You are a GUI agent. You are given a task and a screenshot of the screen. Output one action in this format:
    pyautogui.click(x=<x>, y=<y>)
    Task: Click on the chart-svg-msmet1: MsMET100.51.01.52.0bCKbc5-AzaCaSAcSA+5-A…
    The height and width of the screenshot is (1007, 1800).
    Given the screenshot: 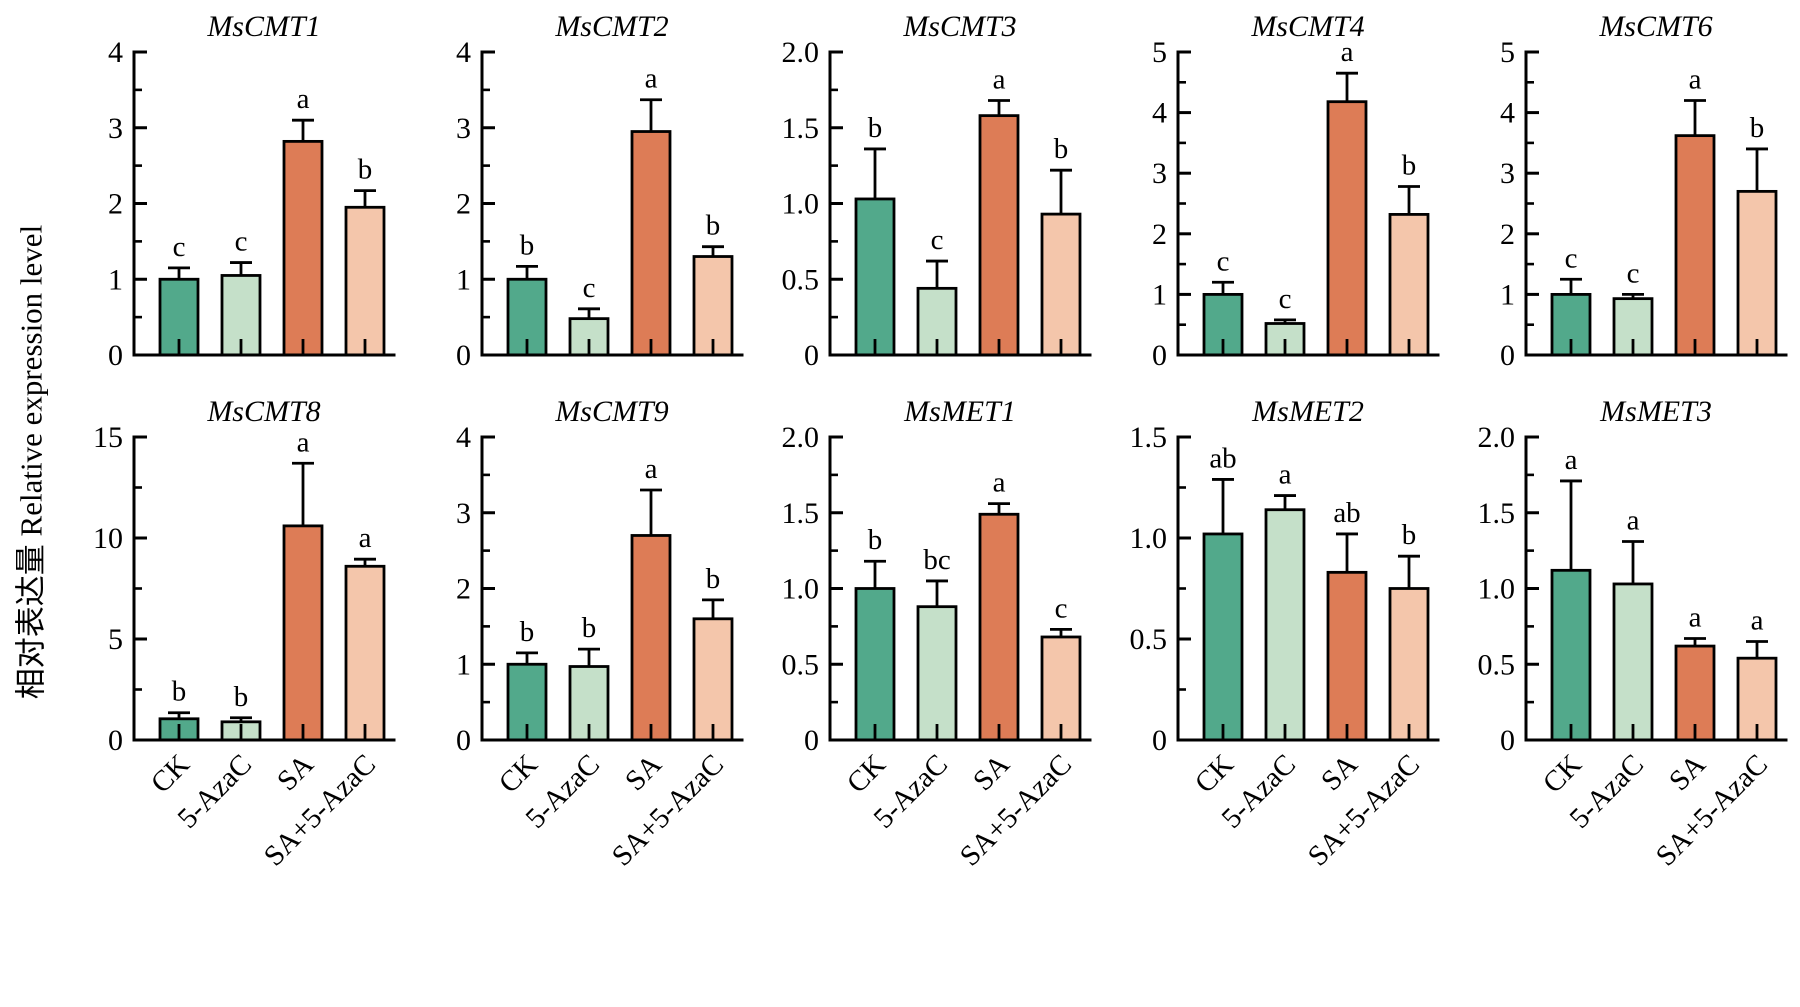 What is the action you would take?
    pyautogui.click(x=937, y=634)
    